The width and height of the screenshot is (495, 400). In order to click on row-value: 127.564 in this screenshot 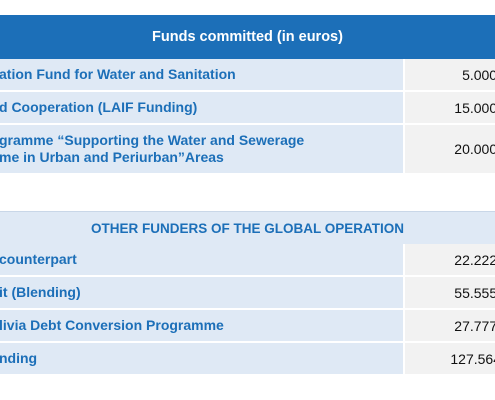, I will do `click(472, 358)`.